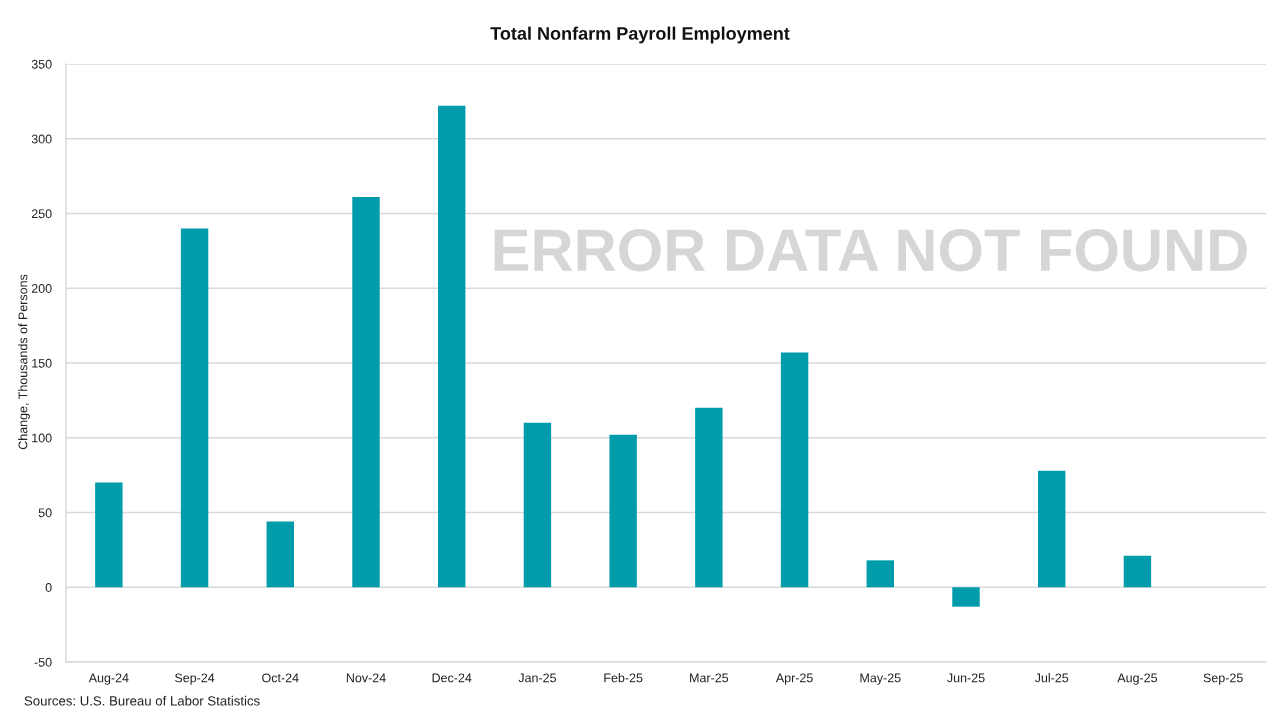  Describe the element at coordinates (41, 139) in the screenshot. I see `y-tick-label: 300` at that location.